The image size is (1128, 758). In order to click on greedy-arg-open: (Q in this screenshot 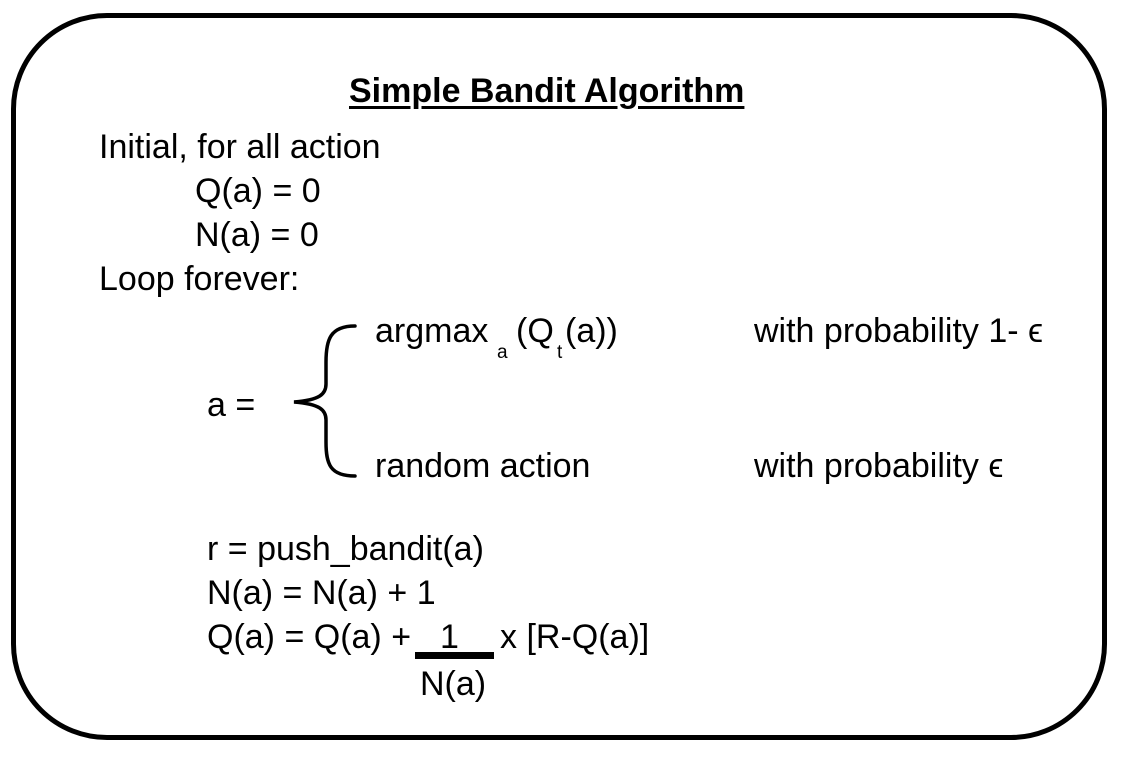, I will do `click(535, 331)`.